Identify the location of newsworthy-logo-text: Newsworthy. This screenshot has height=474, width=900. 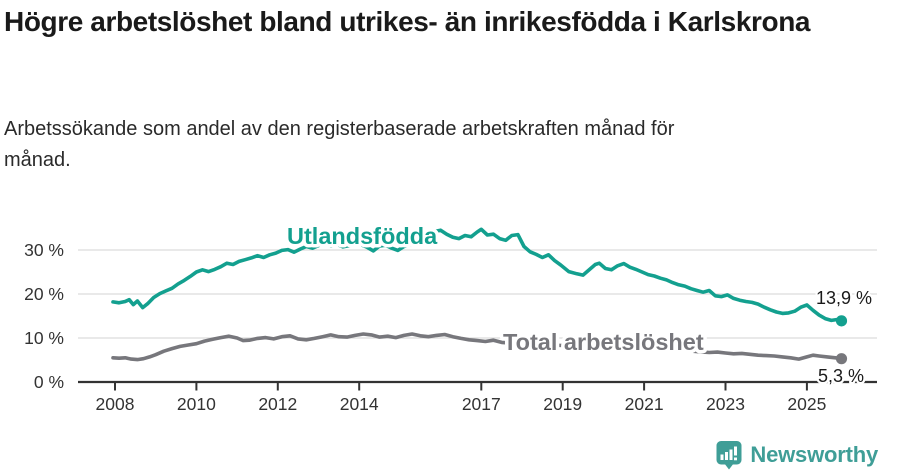
(814, 454).